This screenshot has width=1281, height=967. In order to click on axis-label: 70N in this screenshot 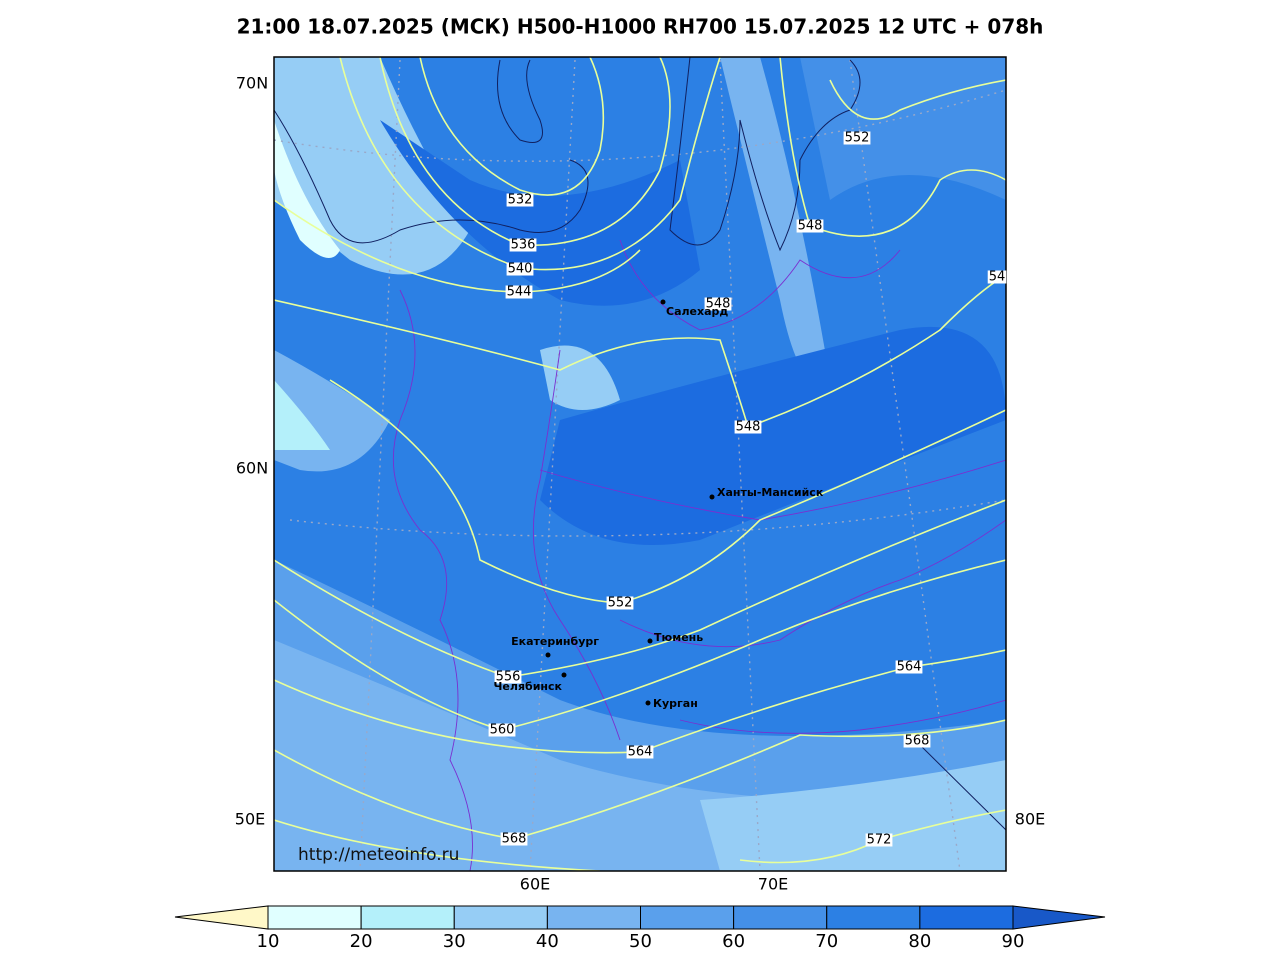, I will do `click(252, 83)`.